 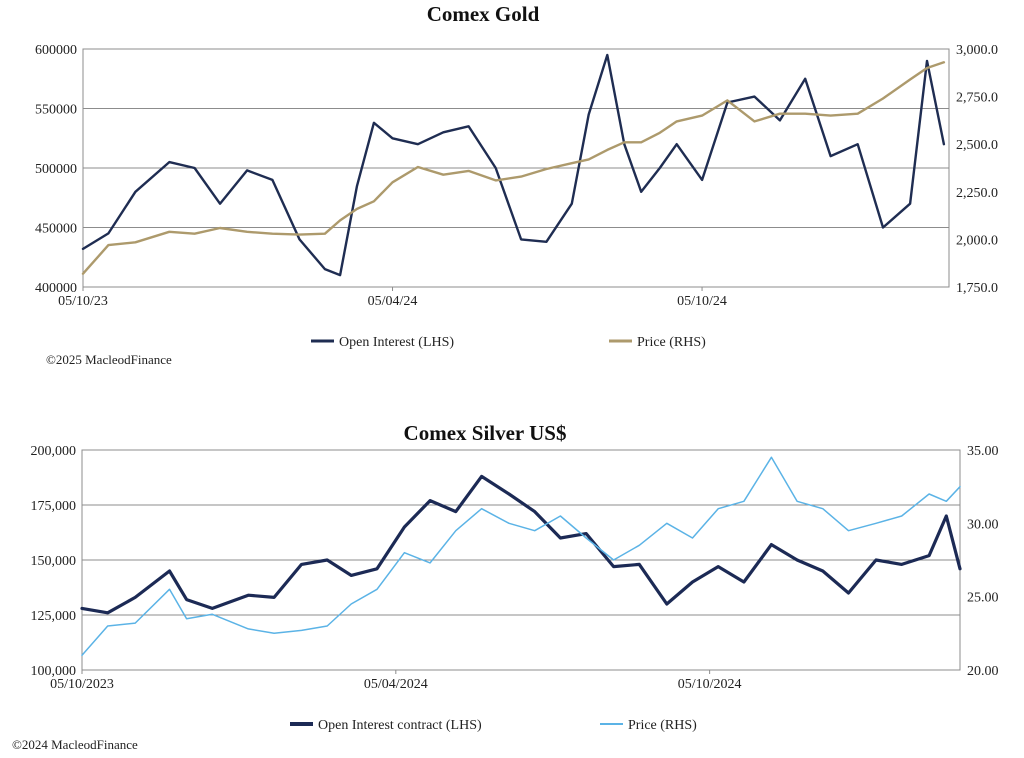 I want to click on y-left-tick-label: 450000, so click(x=56, y=229).